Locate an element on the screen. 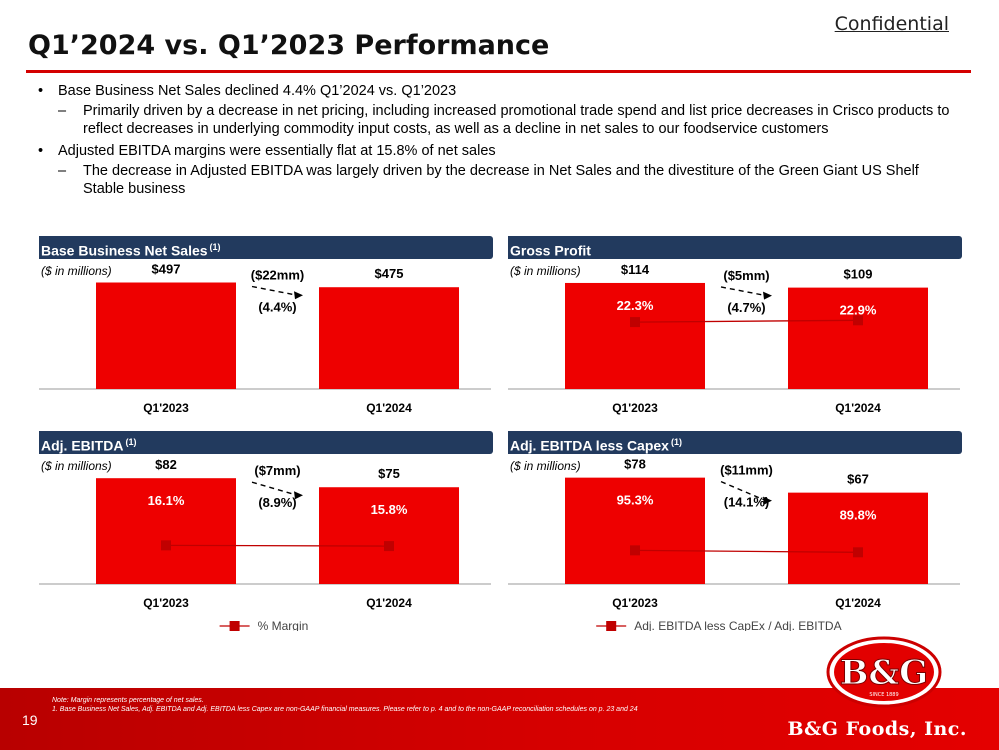 Image resolution: width=999 pixels, height=750 pixels. legend-label: Adj. EBITDA less CapEx / Adj. EBITDA is located at coordinates (737, 625).